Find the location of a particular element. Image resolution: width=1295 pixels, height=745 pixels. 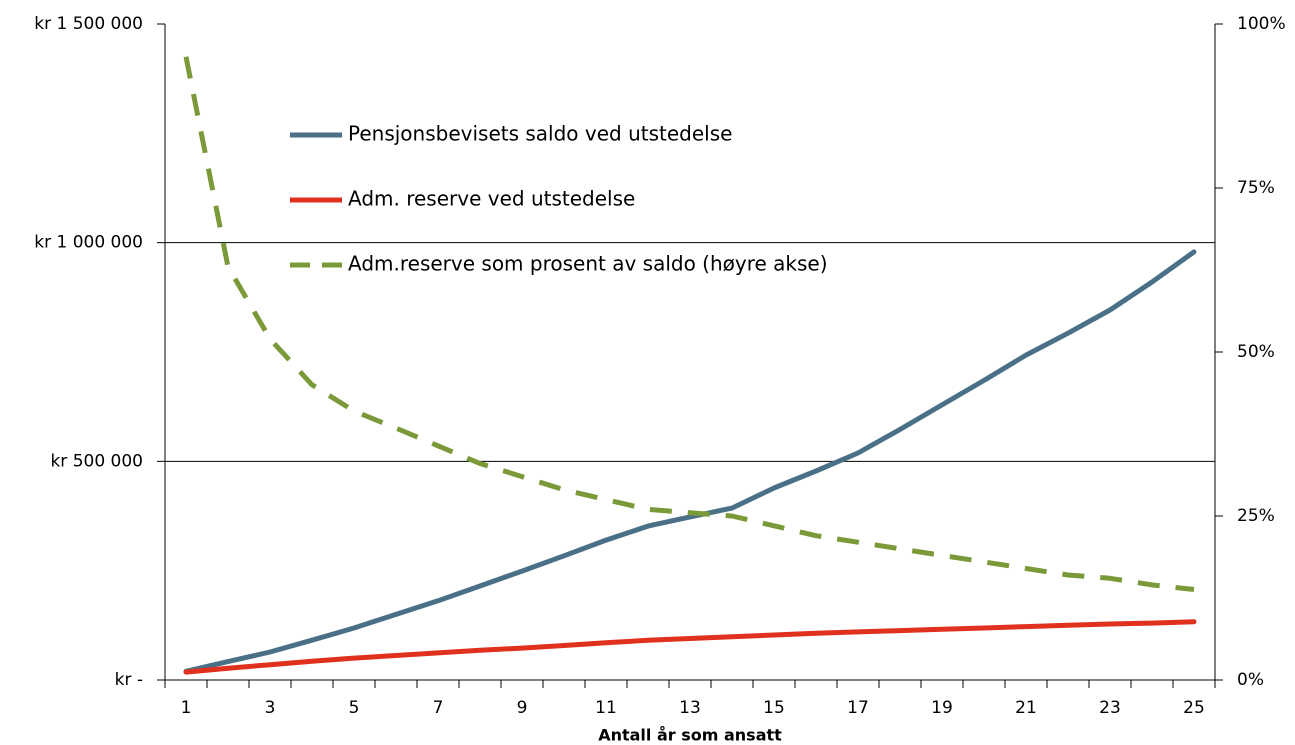

y2-tick-label: 75% is located at coordinates (1256, 188).